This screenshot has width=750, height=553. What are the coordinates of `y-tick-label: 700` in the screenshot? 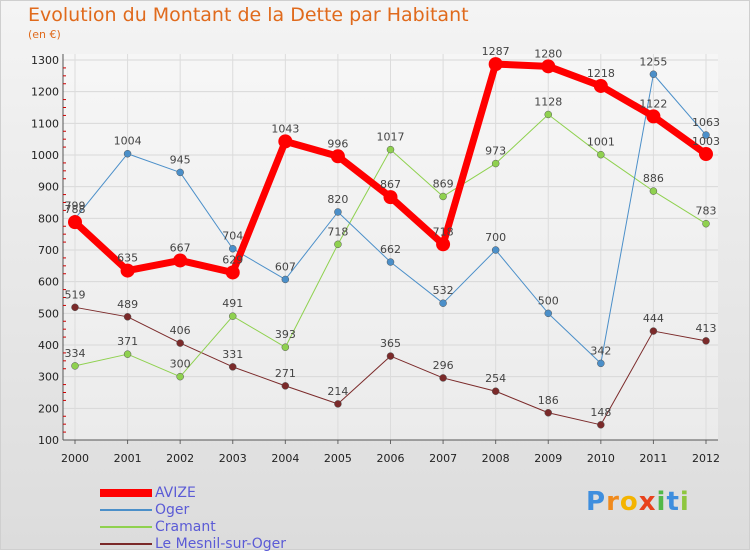 It's located at (48, 250).